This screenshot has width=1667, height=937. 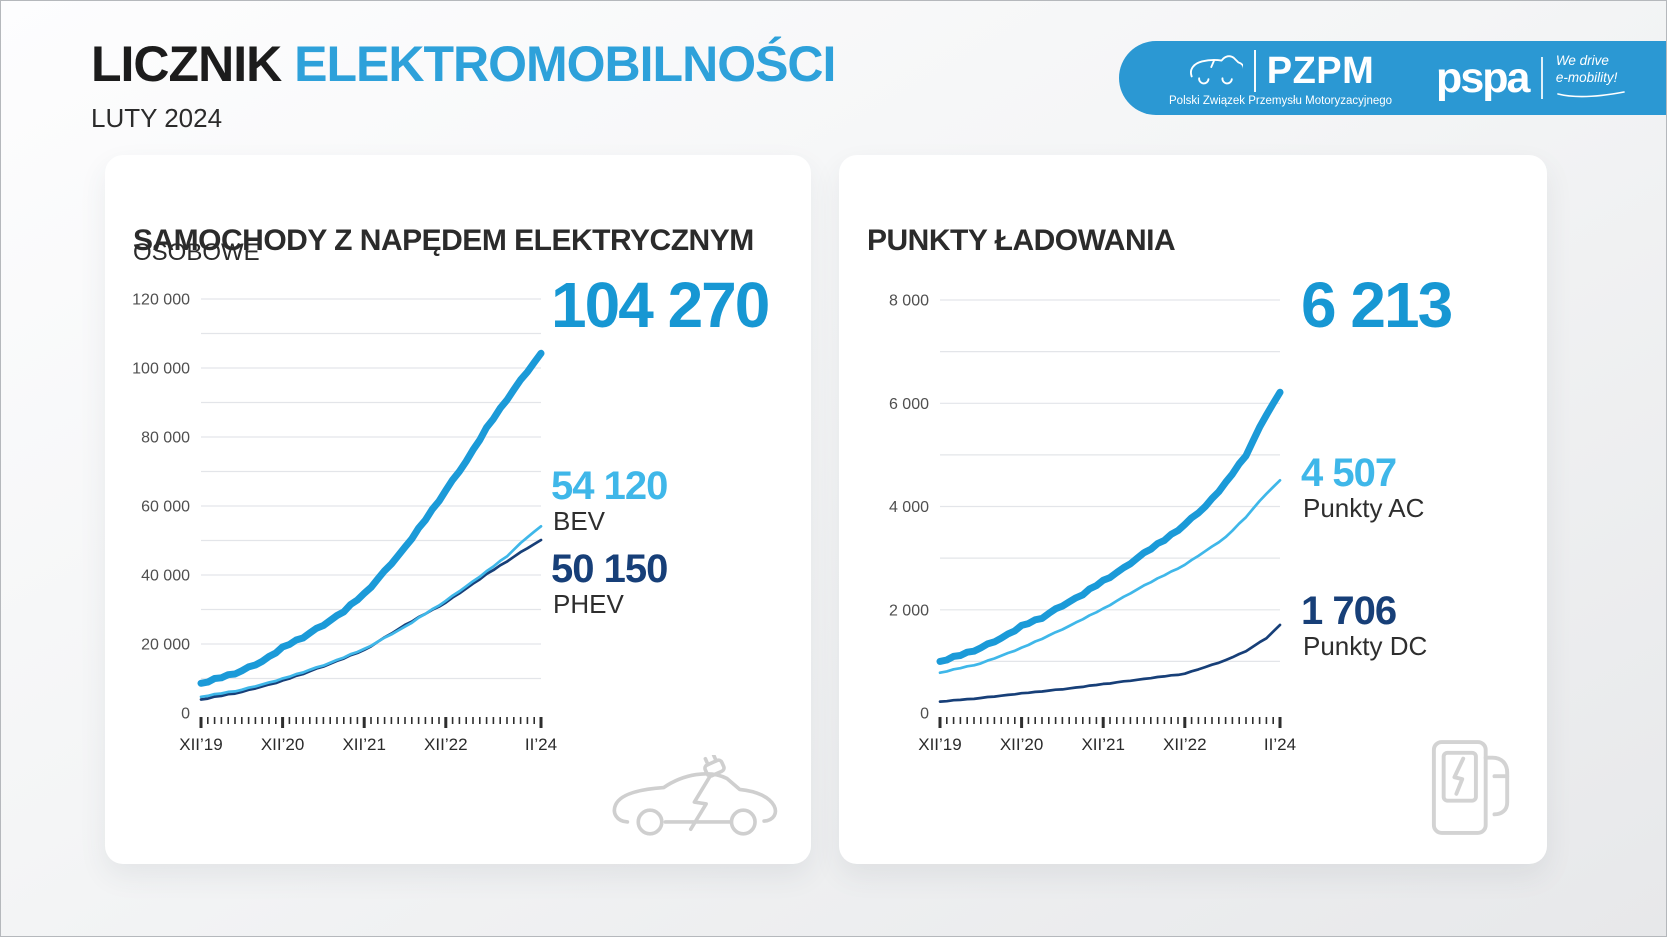 I want to click on svg-text: 40 000, so click(x=165, y=576).